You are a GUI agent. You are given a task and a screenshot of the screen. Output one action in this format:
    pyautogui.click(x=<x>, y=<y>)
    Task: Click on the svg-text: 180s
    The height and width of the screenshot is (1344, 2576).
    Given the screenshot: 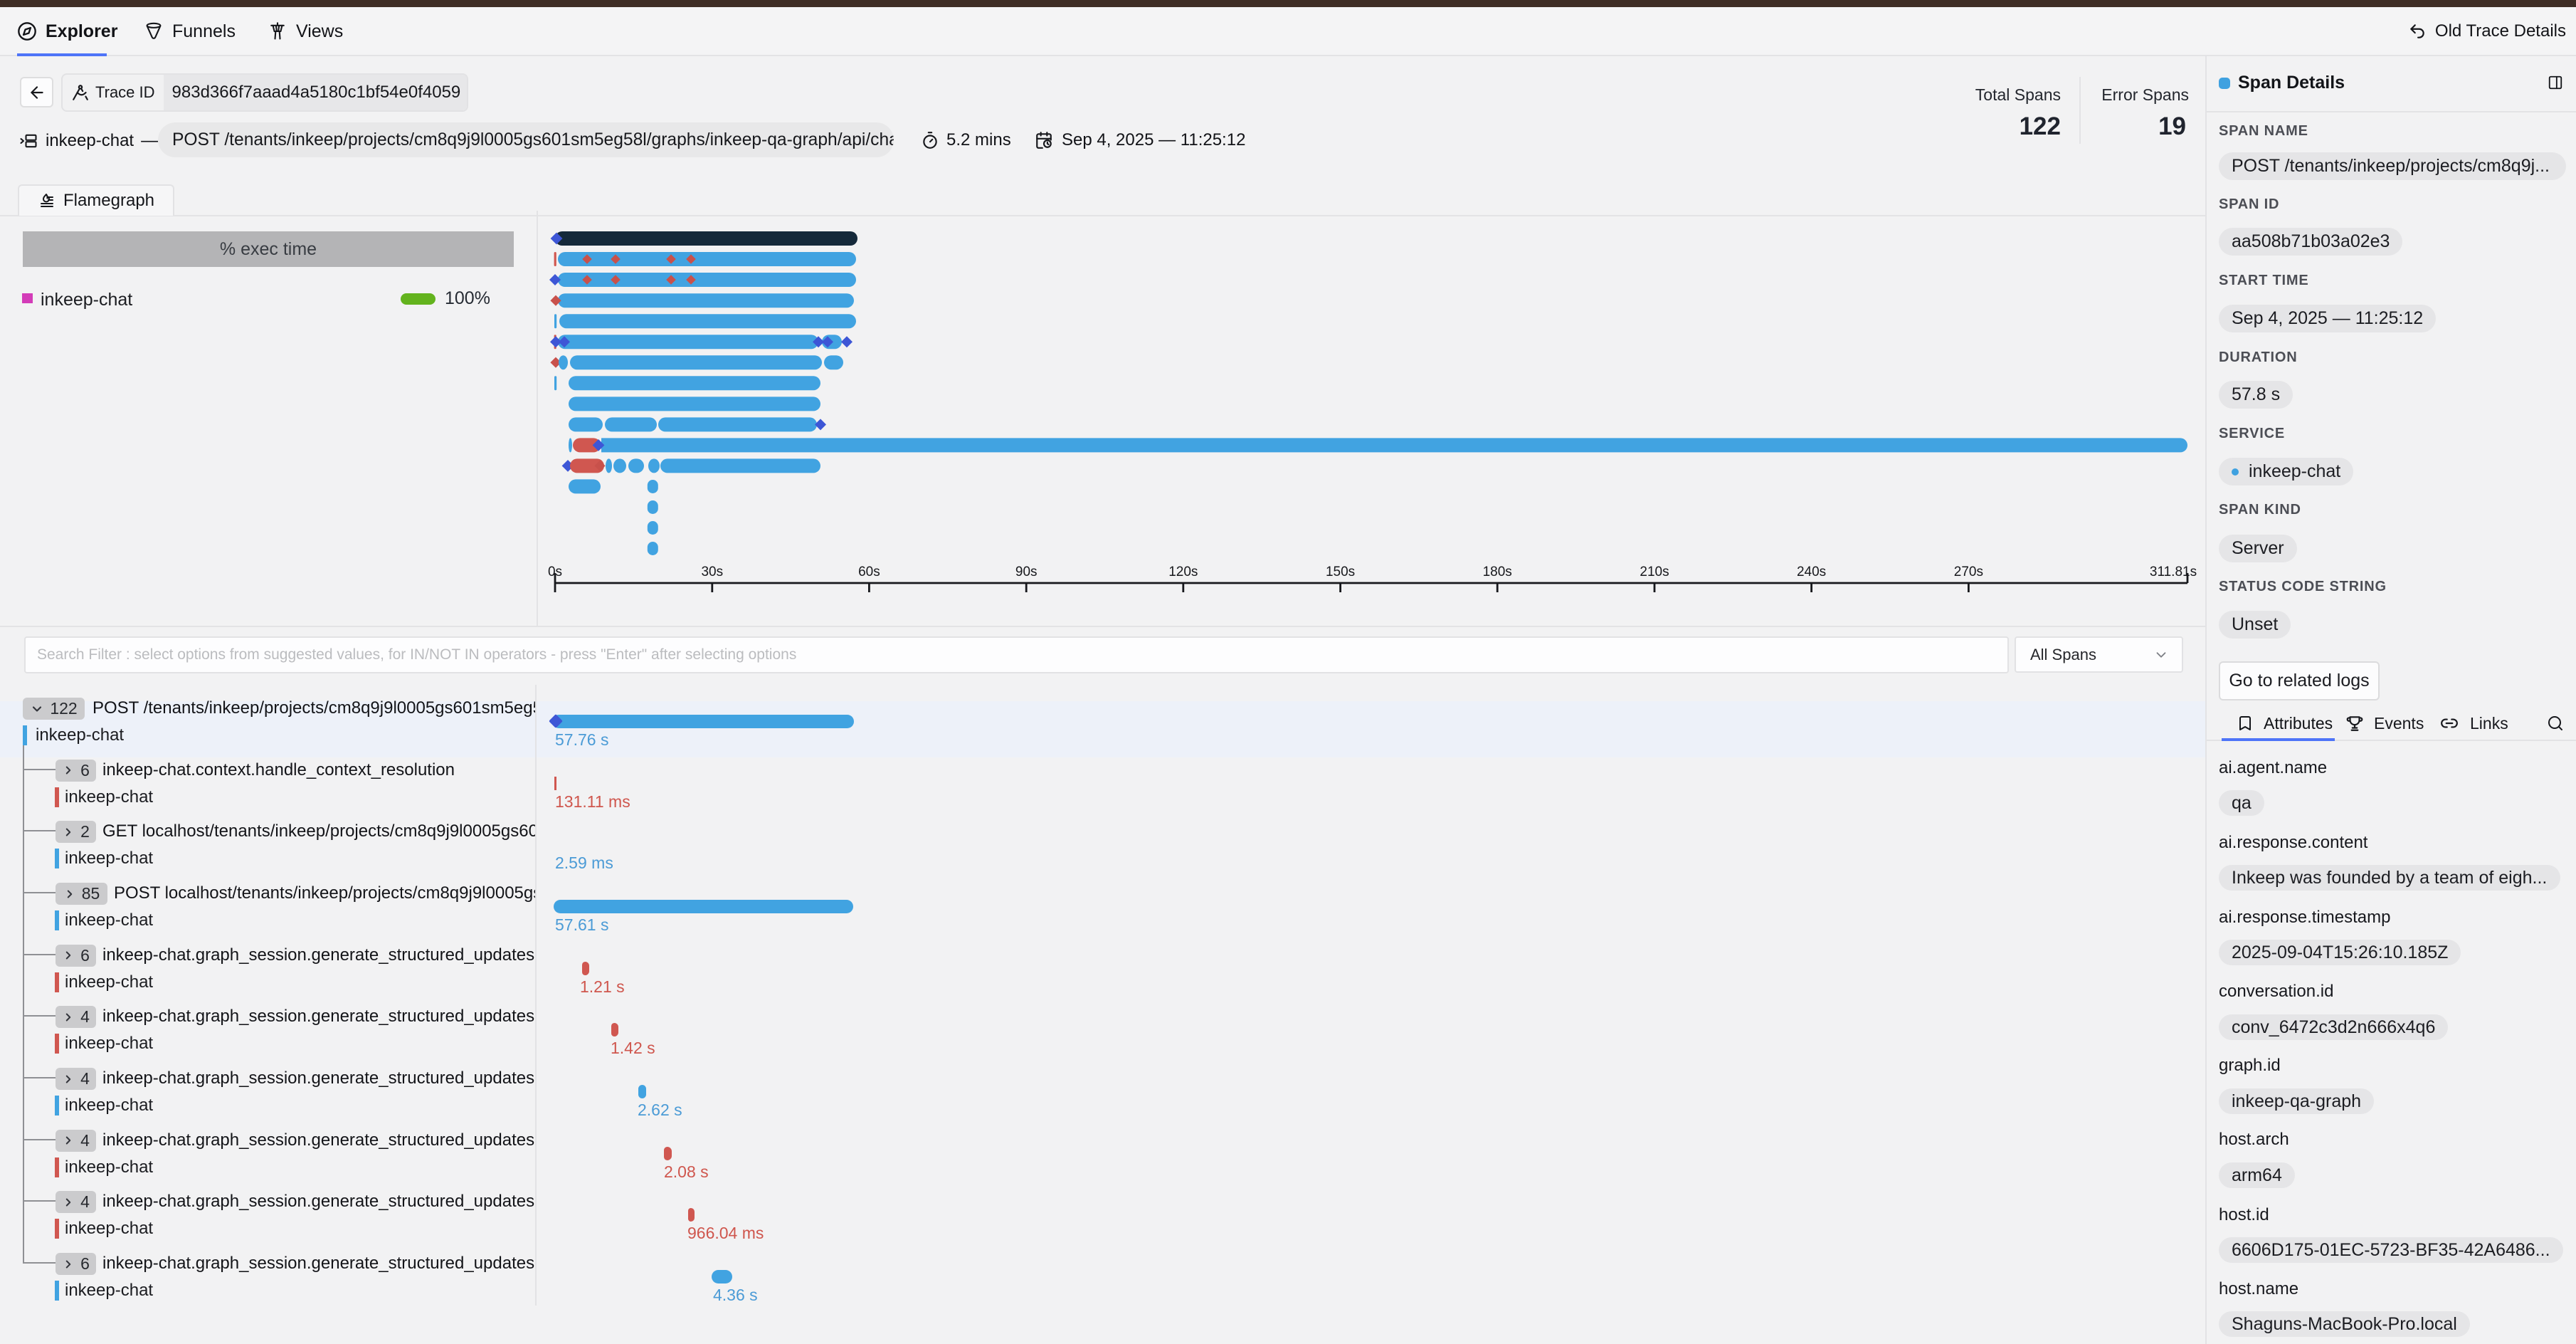 What is the action you would take?
    pyautogui.click(x=1498, y=572)
    